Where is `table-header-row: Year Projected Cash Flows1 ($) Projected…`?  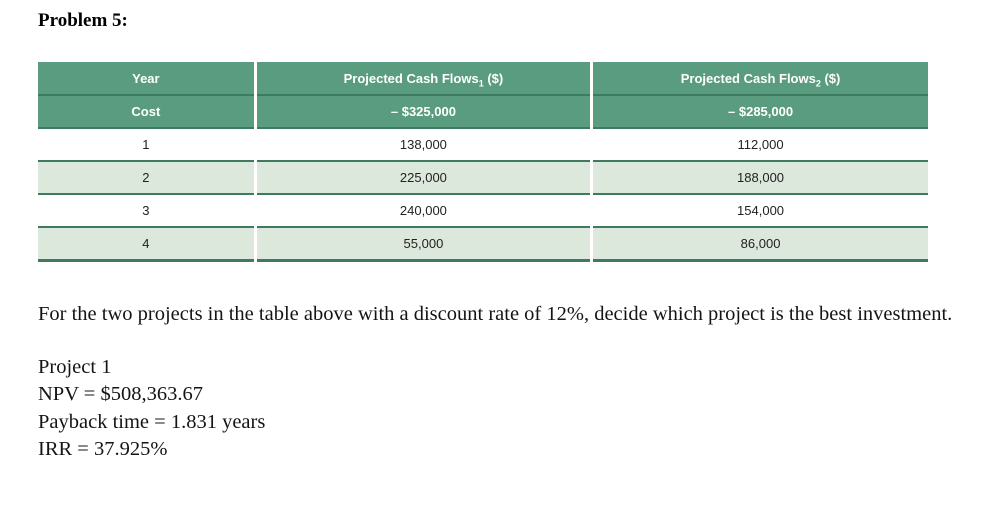 table-header-row: Year Projected Cash Flows1 ($) Projected… is located at coordinates (483, 78).